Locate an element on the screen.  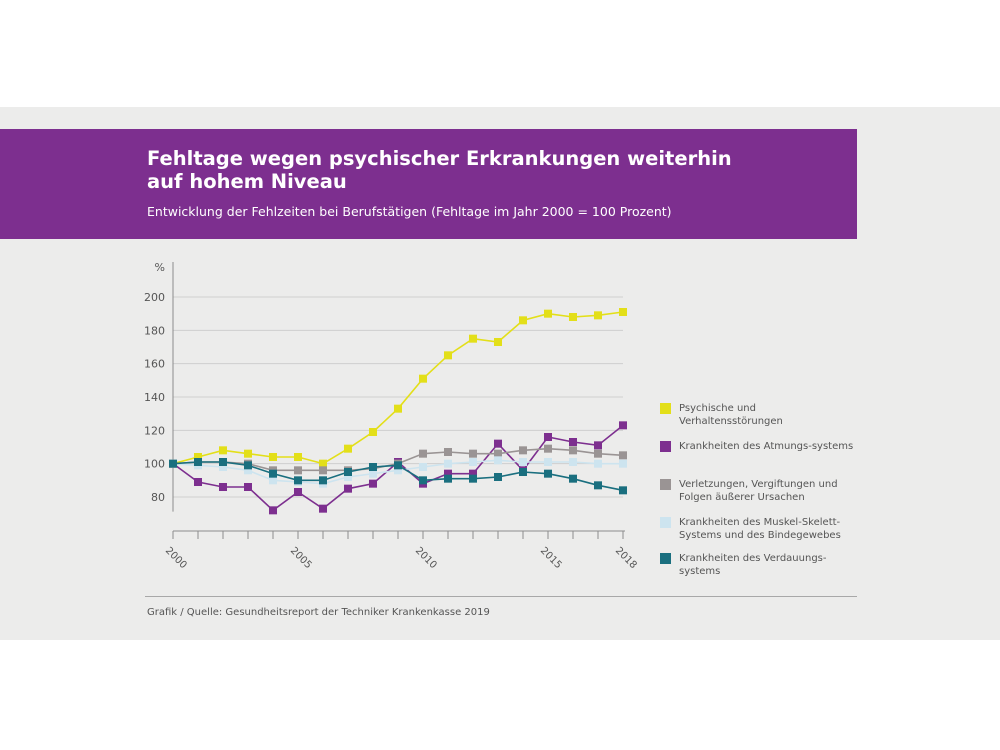
y-tick-label-140: 140 is located at coordinates (154, 397).